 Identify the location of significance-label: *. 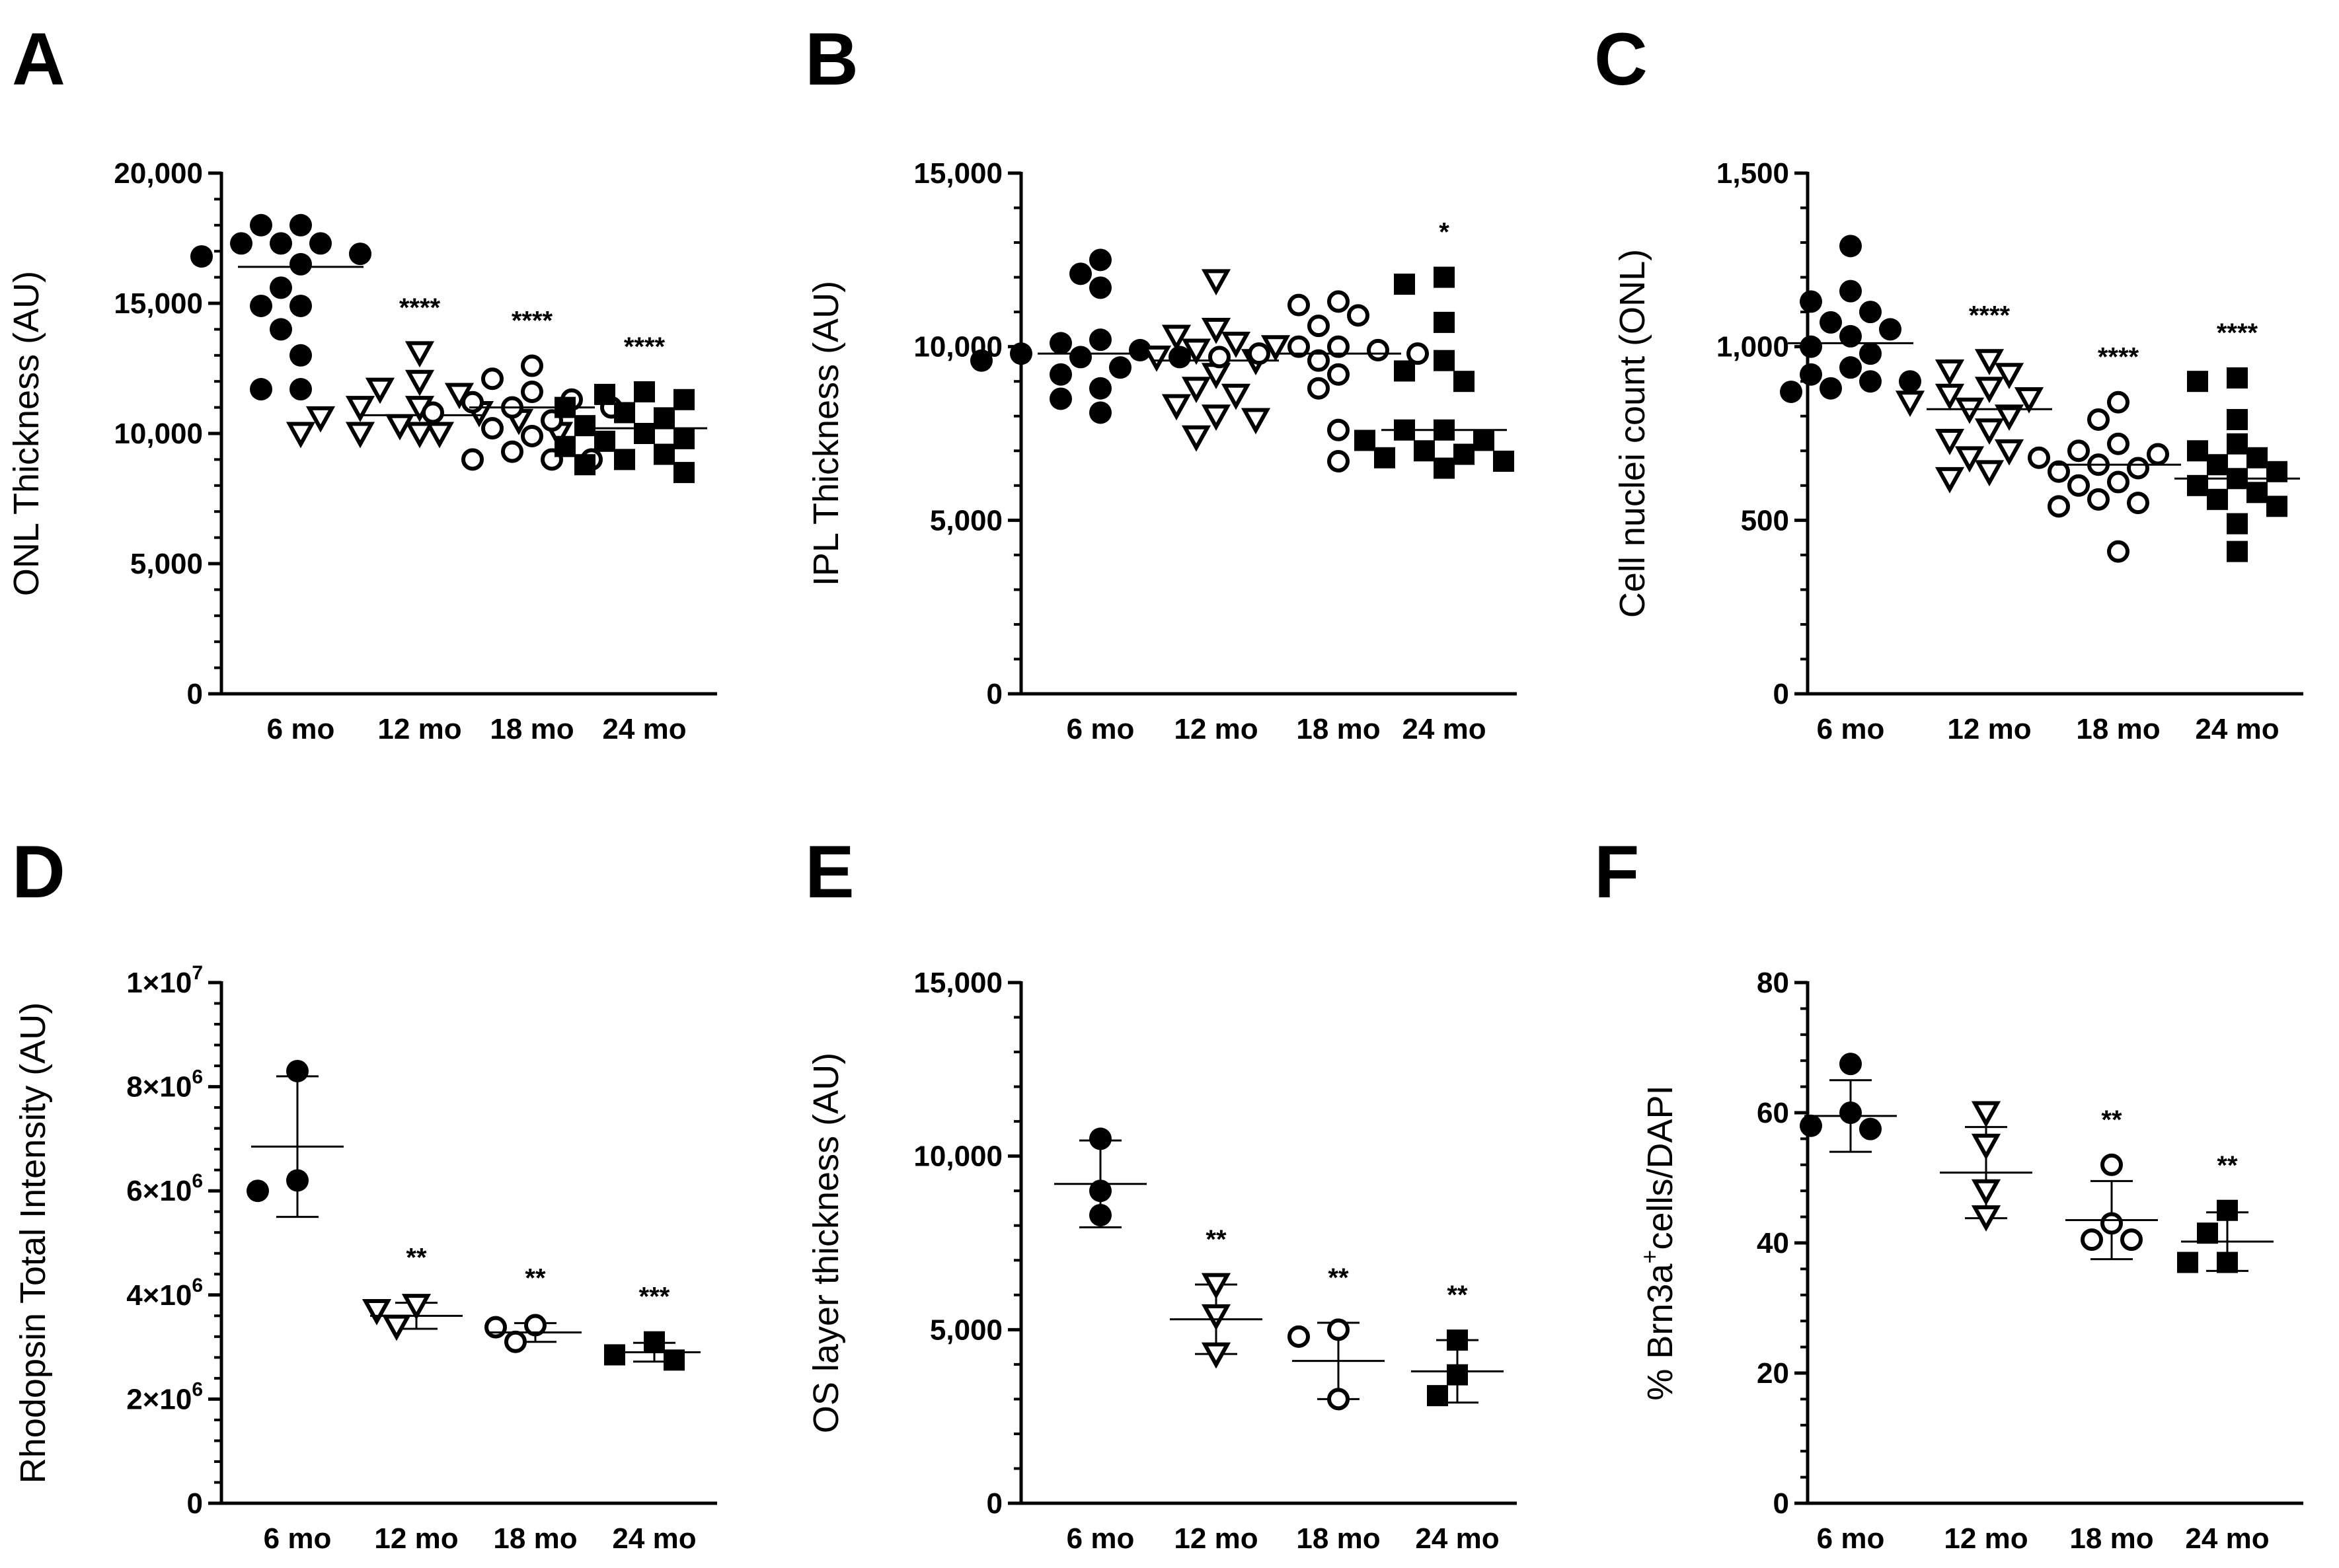
(1444, 232).